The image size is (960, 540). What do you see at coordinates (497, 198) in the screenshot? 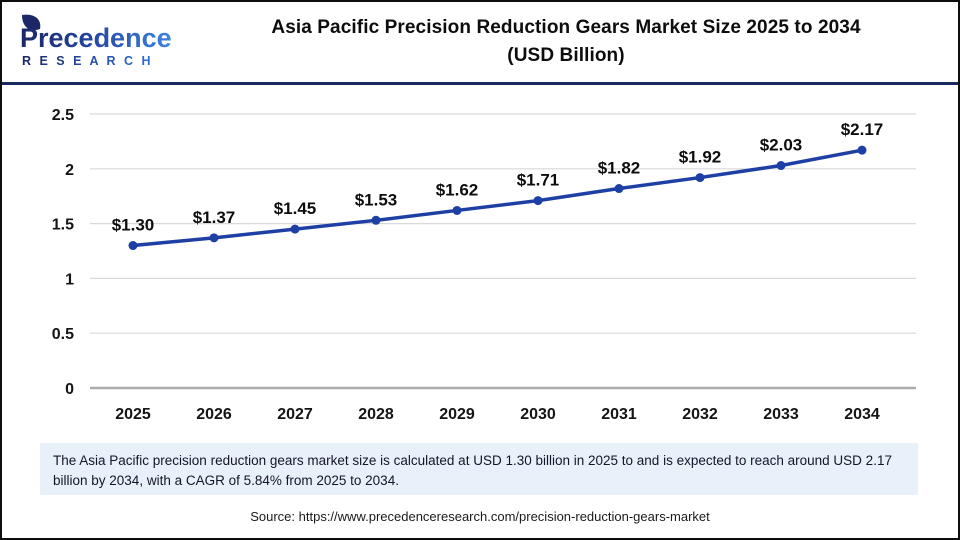
I see `series-line` at bounding box center [497, 198].